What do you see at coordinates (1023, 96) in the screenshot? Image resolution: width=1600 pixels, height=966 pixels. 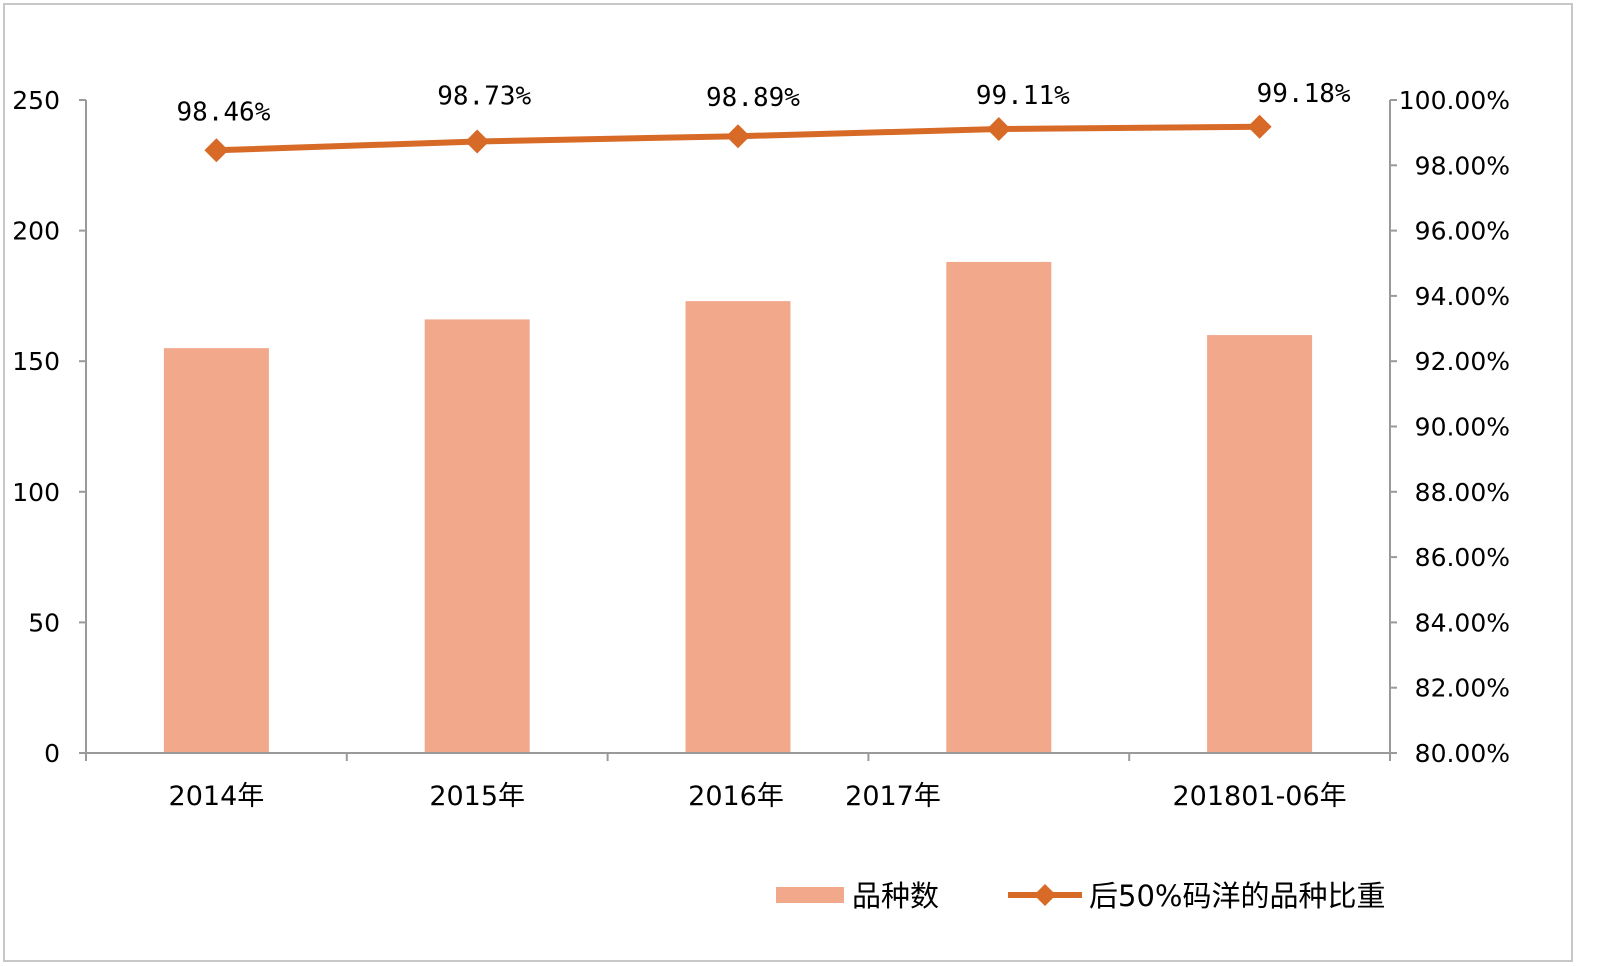 I see `data-label: 99.11%` at bounding box center [1023, 96].